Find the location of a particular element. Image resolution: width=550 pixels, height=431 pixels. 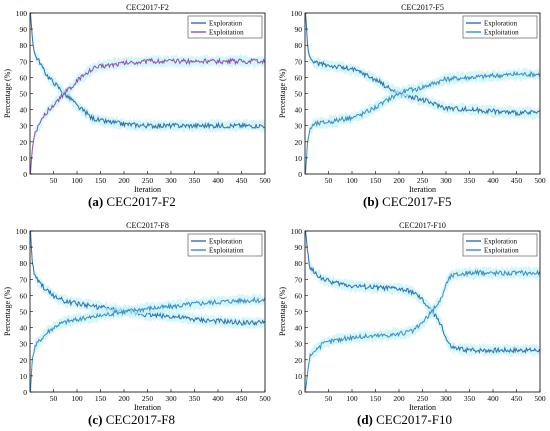

x-tick-label: 450 is located at coordinates (242, 180).